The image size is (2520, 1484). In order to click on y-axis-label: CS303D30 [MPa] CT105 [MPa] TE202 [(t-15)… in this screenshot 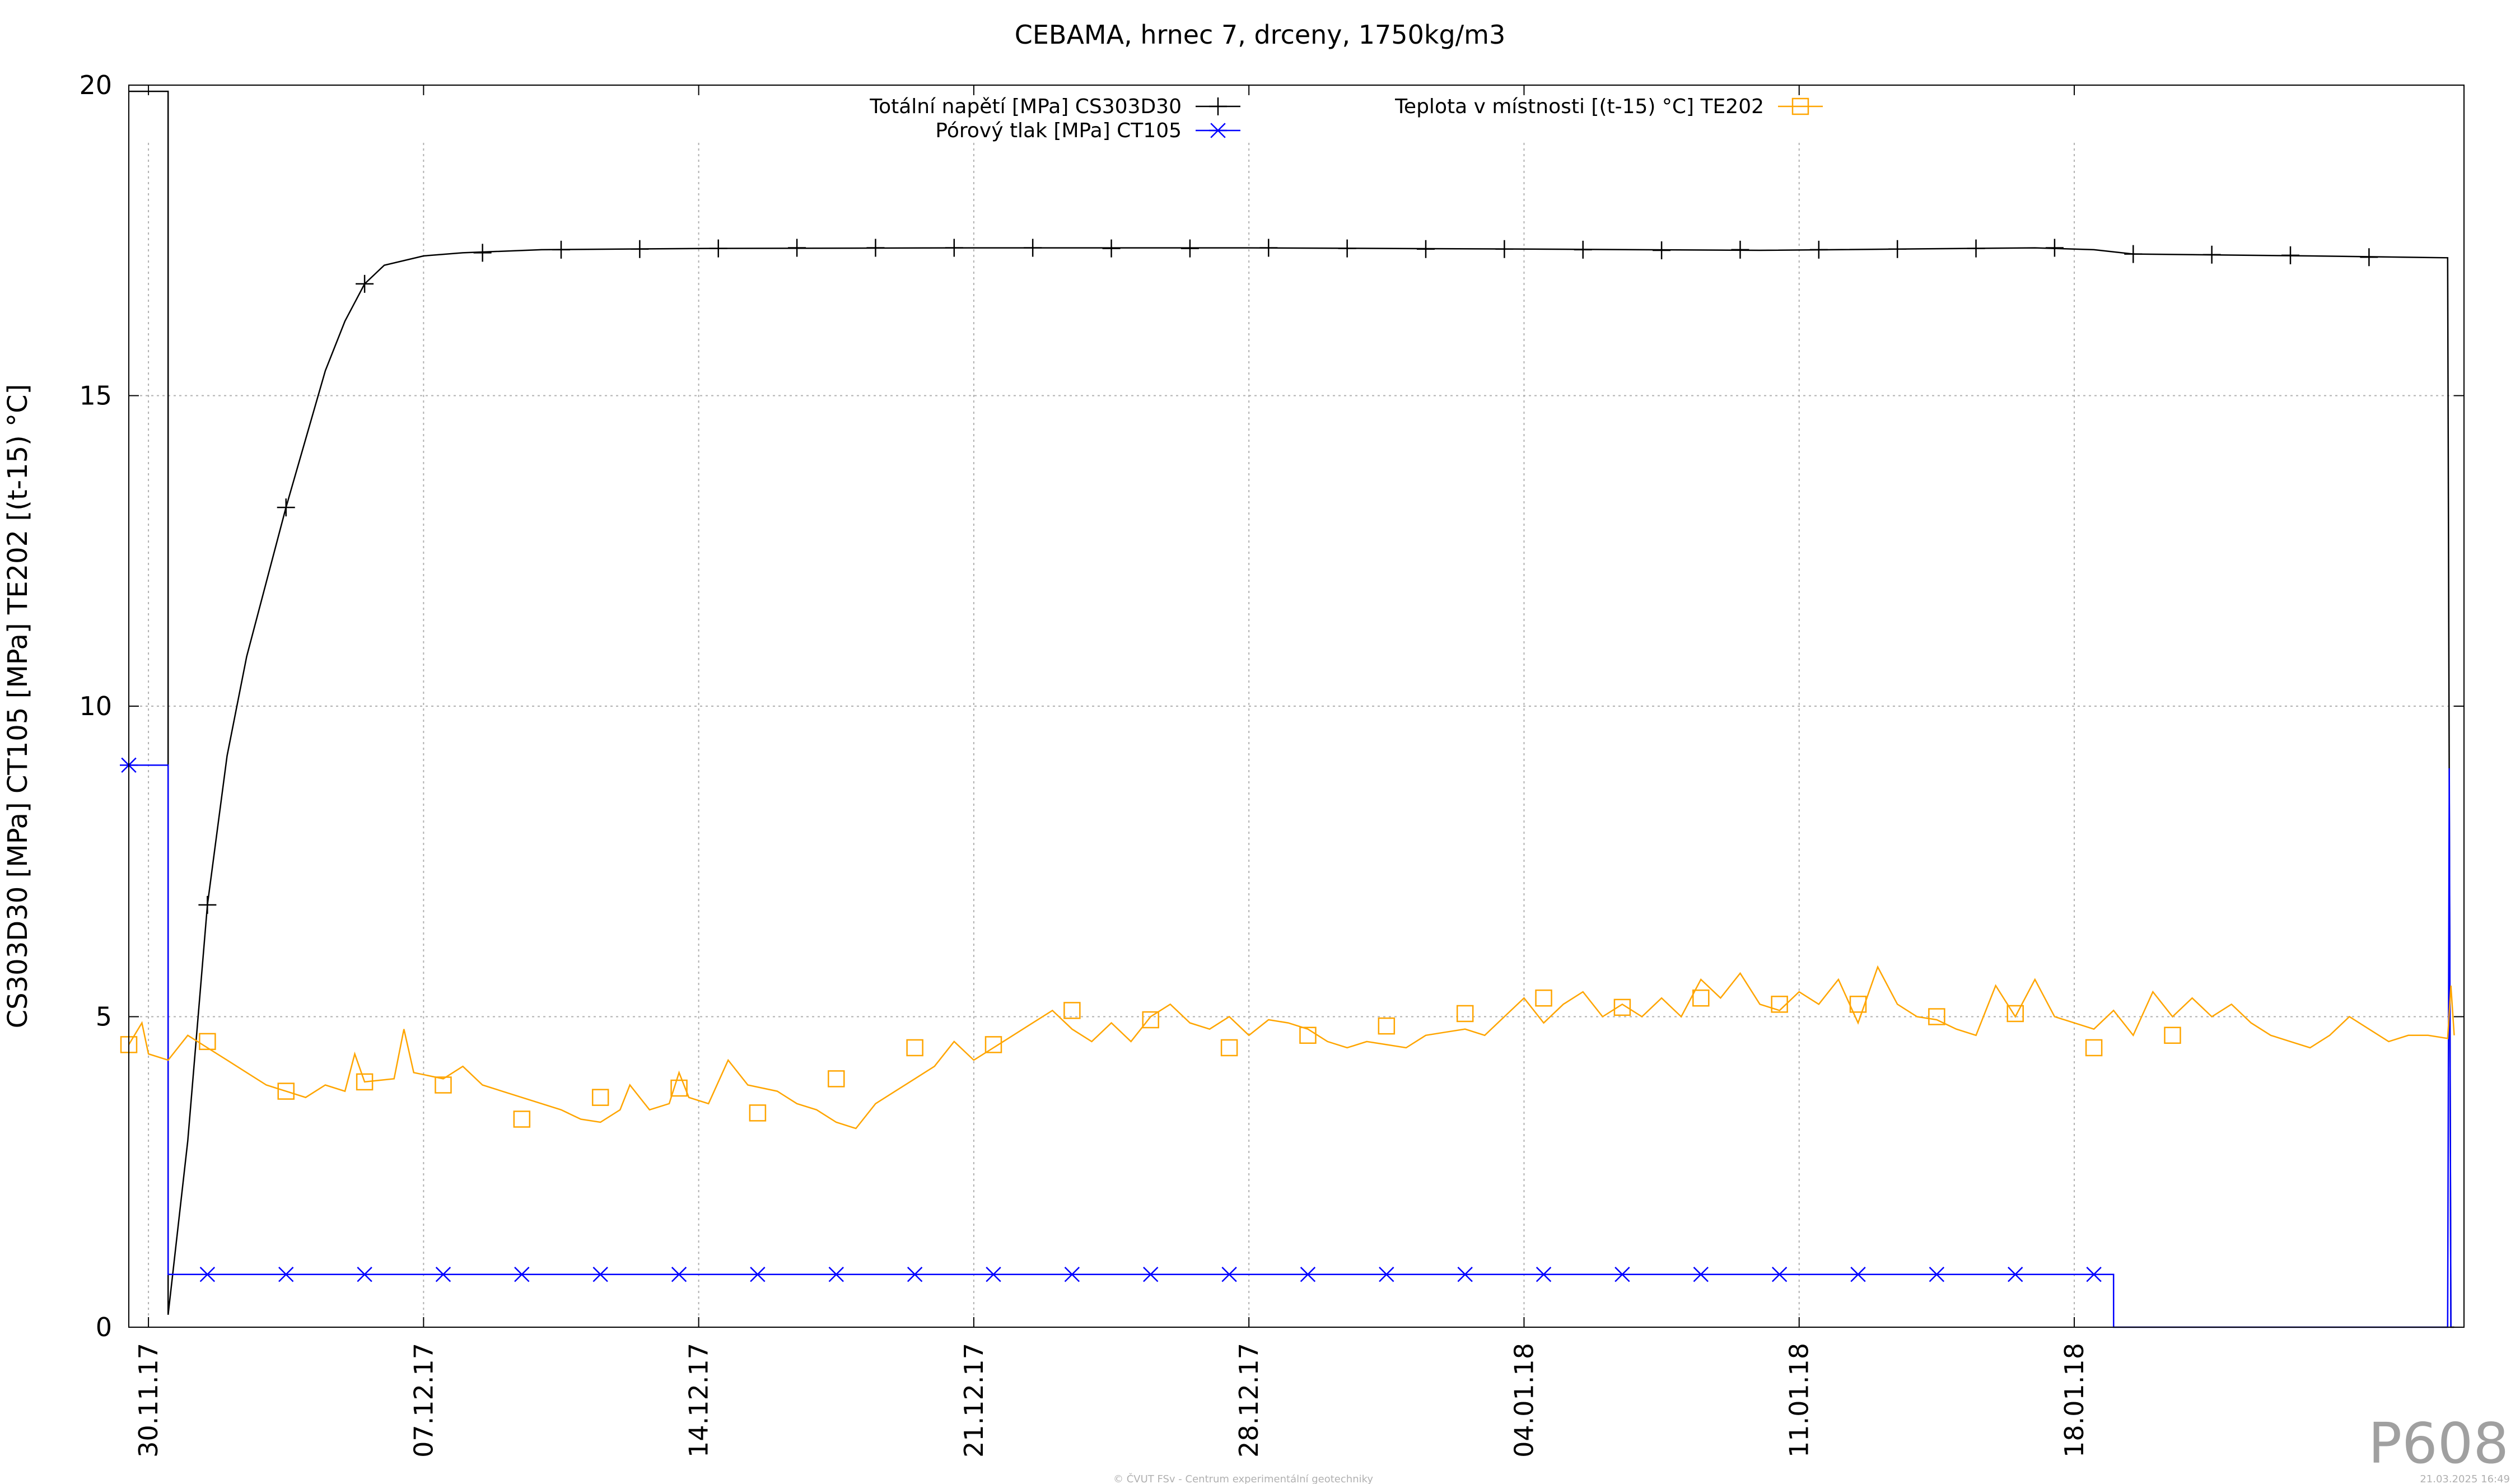, I will do `click(18, 707)`.